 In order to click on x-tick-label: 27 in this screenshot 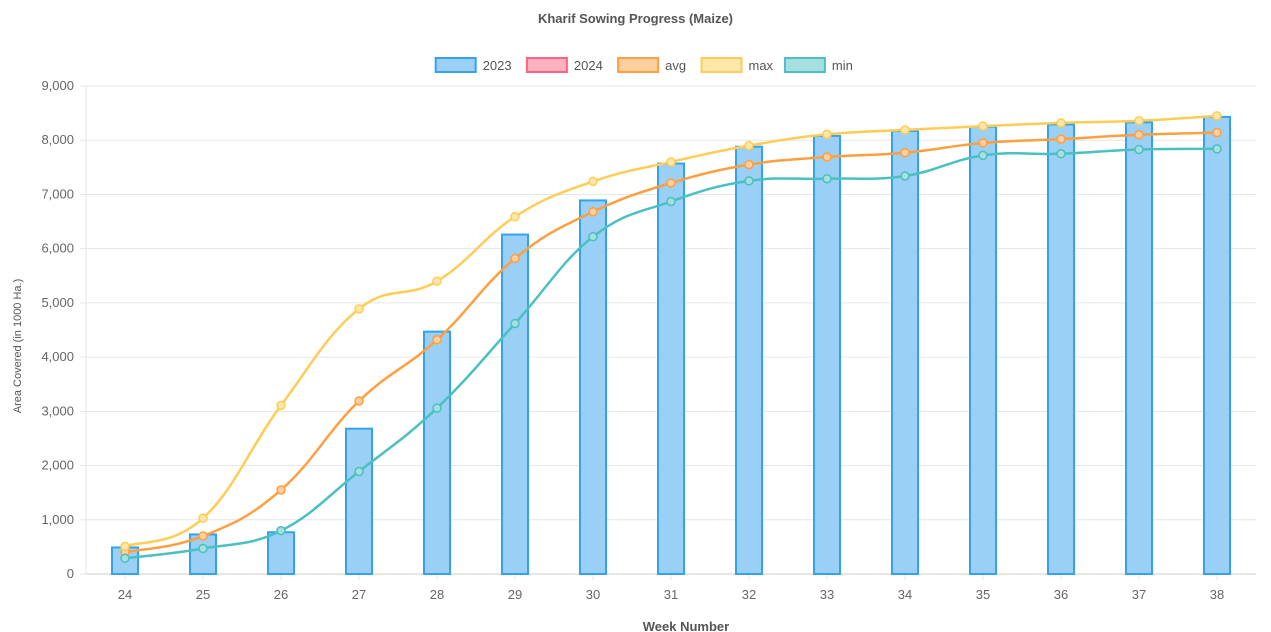, I will do `click(359, 594)`.